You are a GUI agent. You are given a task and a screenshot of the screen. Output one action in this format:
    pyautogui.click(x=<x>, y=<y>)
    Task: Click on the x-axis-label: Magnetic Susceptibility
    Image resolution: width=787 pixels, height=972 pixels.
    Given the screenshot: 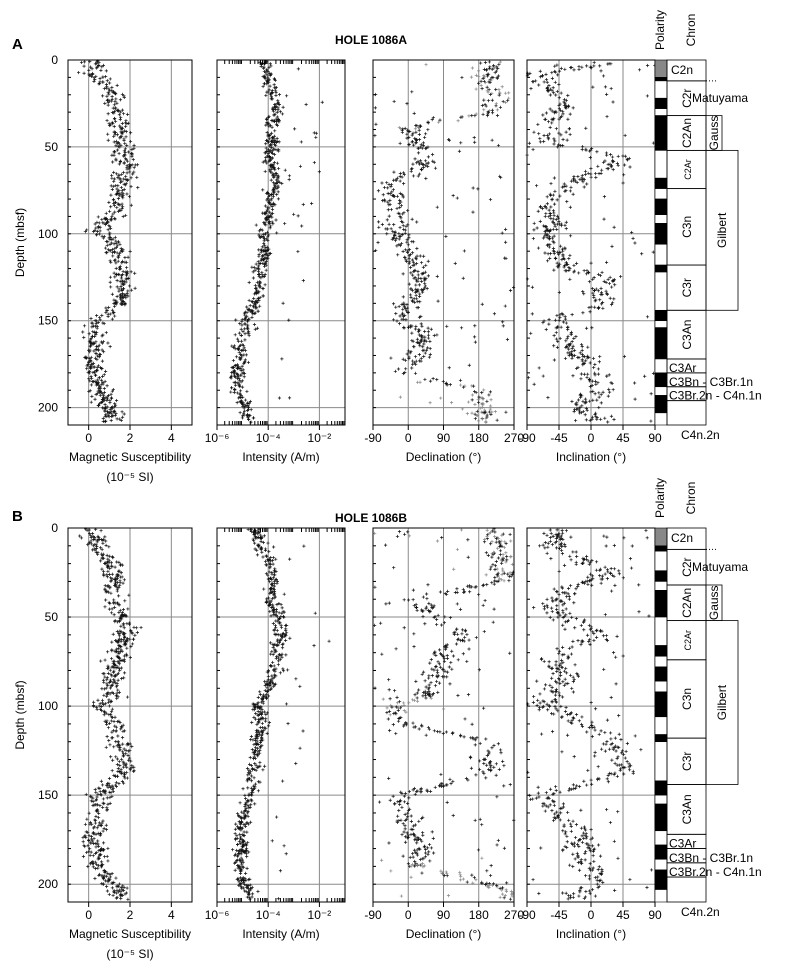 What is the action you would take?
    pyautogui.click(x=130, y=457)
    